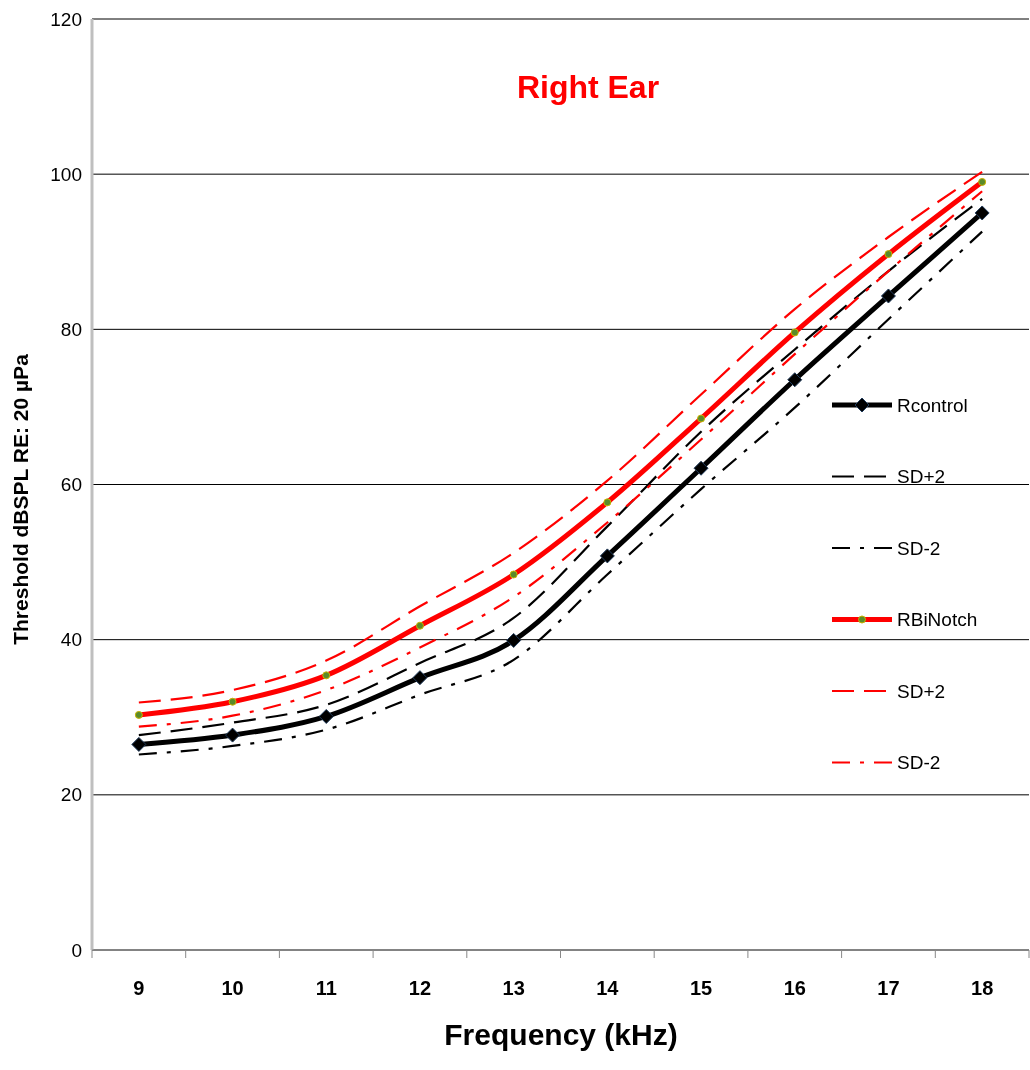  What do you see at coordinates (588, 87) in the screenshot?
I see `text: Right Ear` at bounding box center [588, 87].